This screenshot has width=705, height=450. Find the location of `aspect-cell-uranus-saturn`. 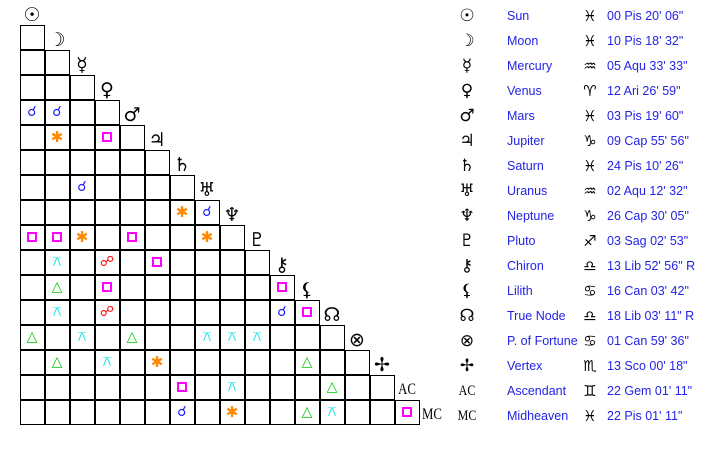

aspect-cell-uranus-saturn is located at coordinates (182, 187).